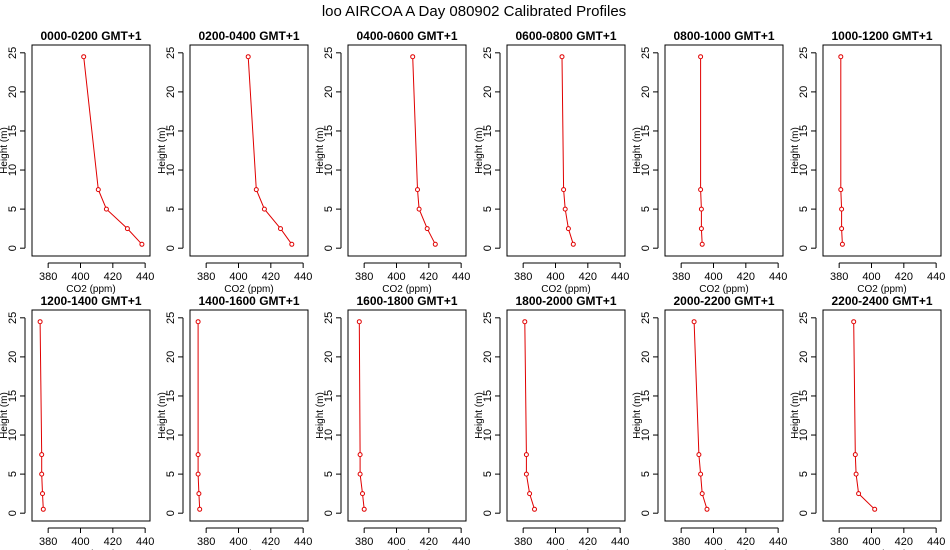 The height and width of the screenshot is (550, 950). I want to click on panel-title: 0400-0600 GMT+1, so click(406, 36).